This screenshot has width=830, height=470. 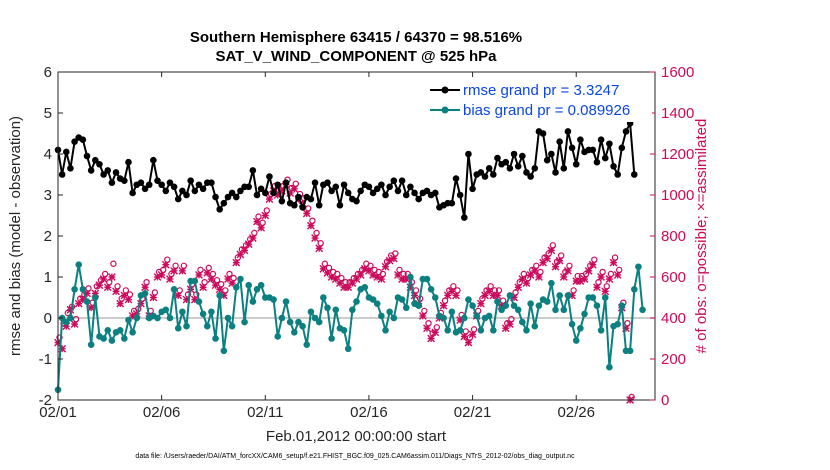 What do you see at coordinates (48, 113) in the screenshot?
I see `y-tick-label: 5` at bounding box center [48, 113].